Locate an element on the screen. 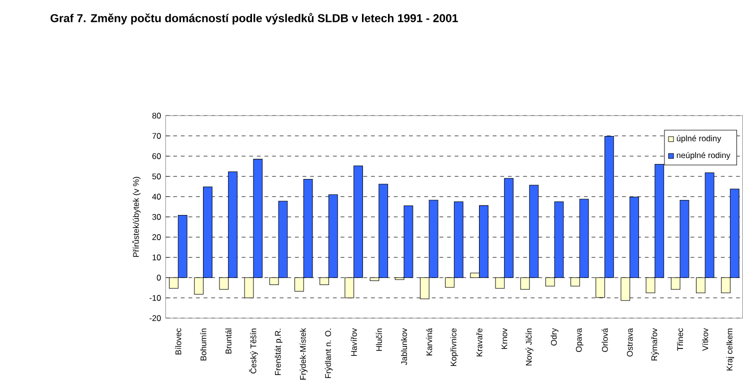 The width and height of the screenshot is (743, 384). x-tick-label: Orlová is located at coordinates (605, 340).